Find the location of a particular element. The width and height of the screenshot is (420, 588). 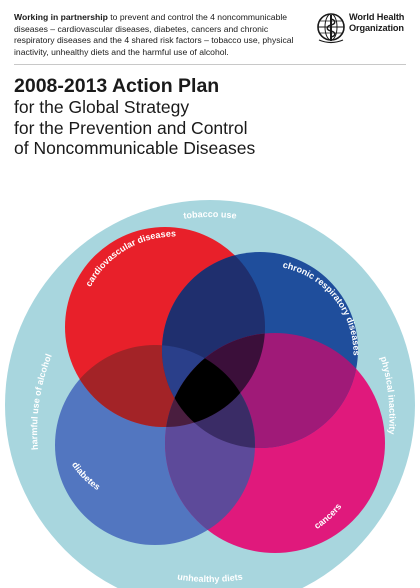

title-line3: for the Prevention and Control is located at coordinates (131, 127).